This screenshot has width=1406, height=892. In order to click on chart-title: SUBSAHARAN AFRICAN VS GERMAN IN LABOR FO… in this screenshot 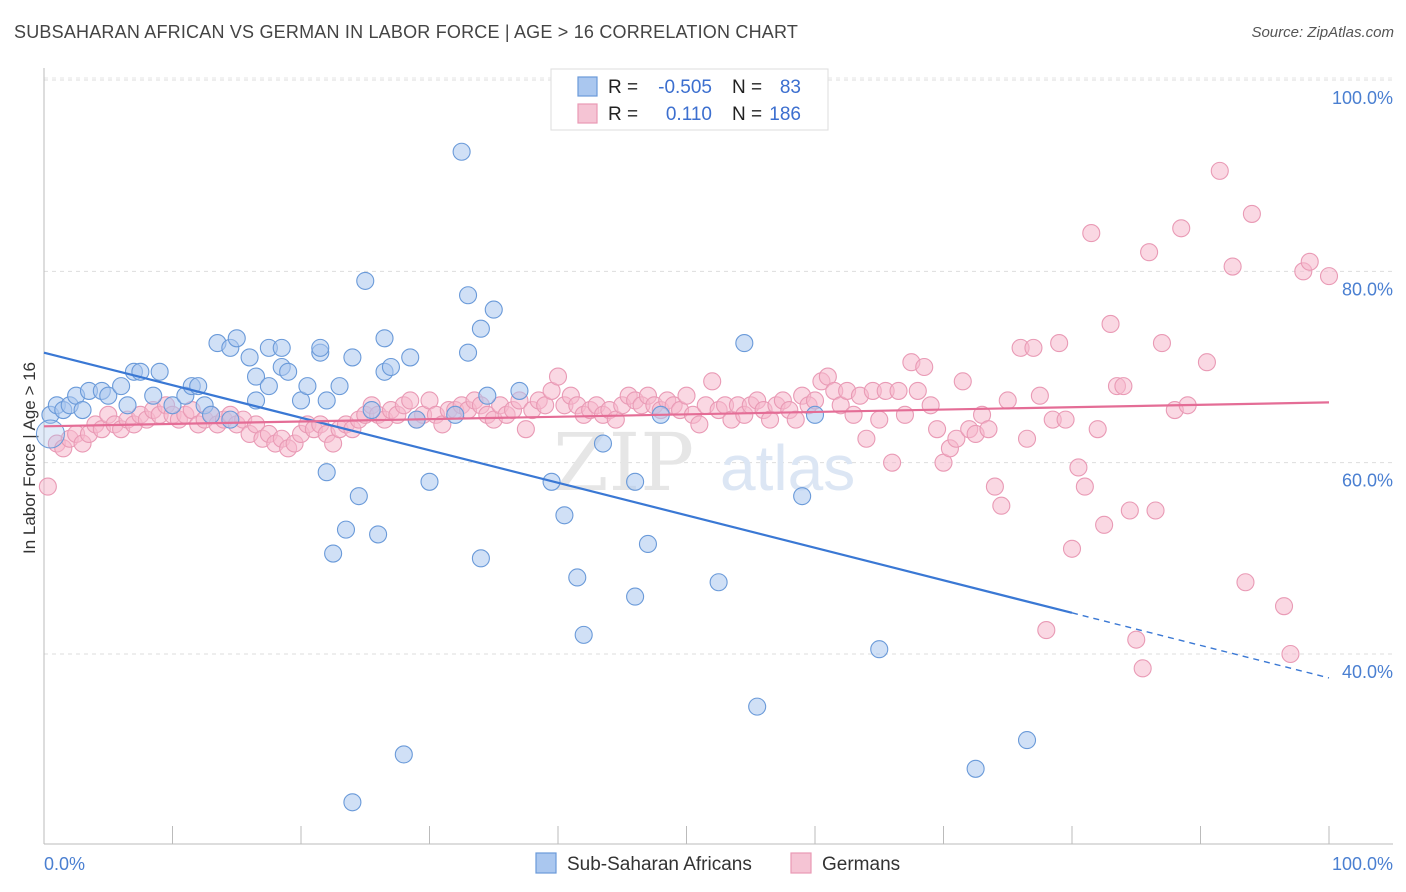, I will do `click(406, 32)`.